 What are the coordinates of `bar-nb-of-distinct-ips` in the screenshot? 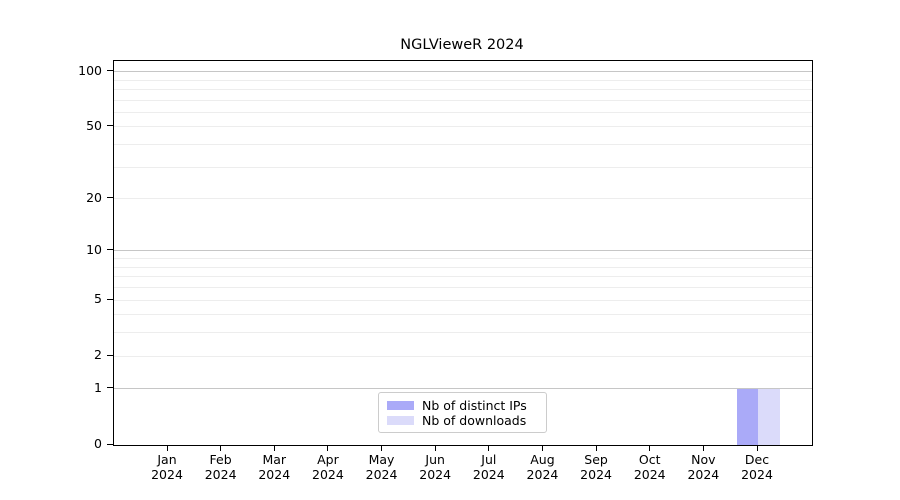 It's located at (747, 416).